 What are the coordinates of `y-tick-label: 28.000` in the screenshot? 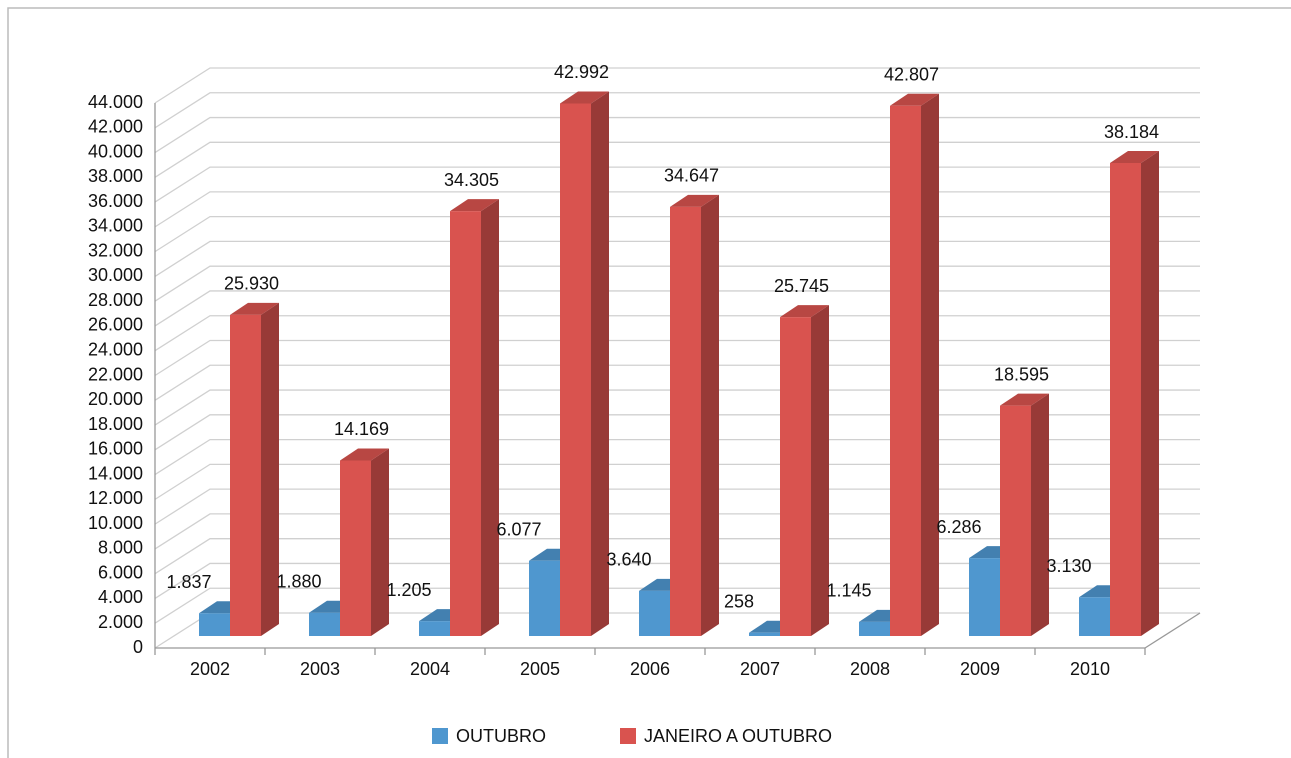 It's located at (115, 300).